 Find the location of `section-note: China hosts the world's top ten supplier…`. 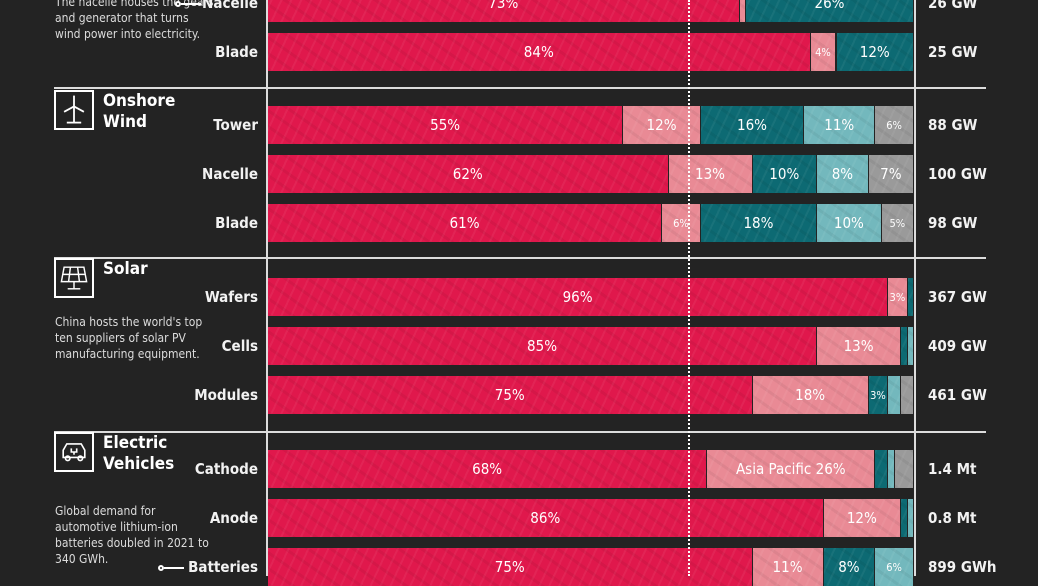

section-note: China hosts the world's top ten supplier… is located at coordinates (129, 338).